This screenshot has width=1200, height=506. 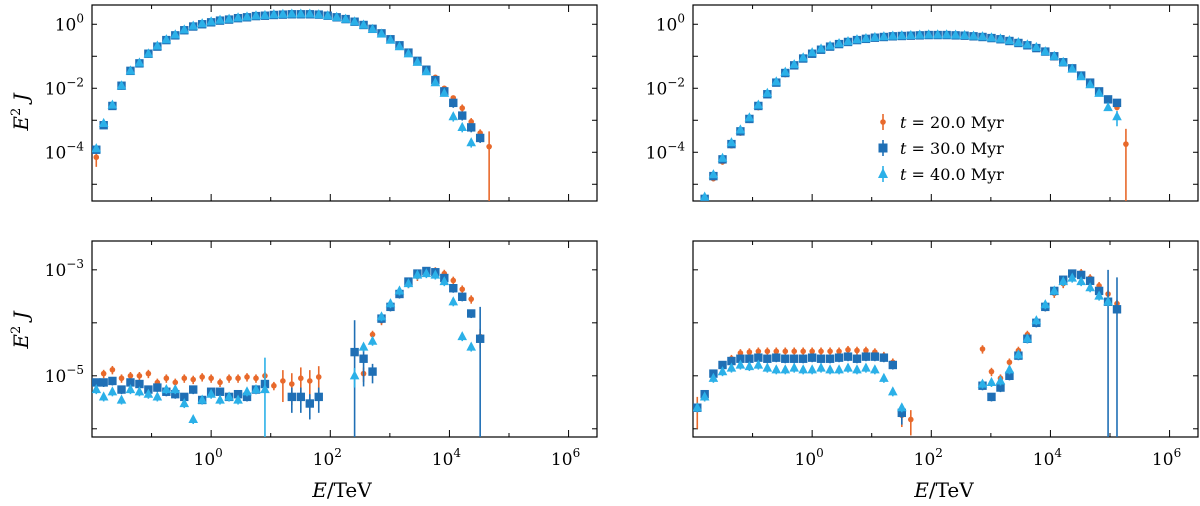 What do you see at coordinates (327, 458) in the screenshot?
I see `bottom-left-x-tick-label: 102` at bounding box center [327, 458].